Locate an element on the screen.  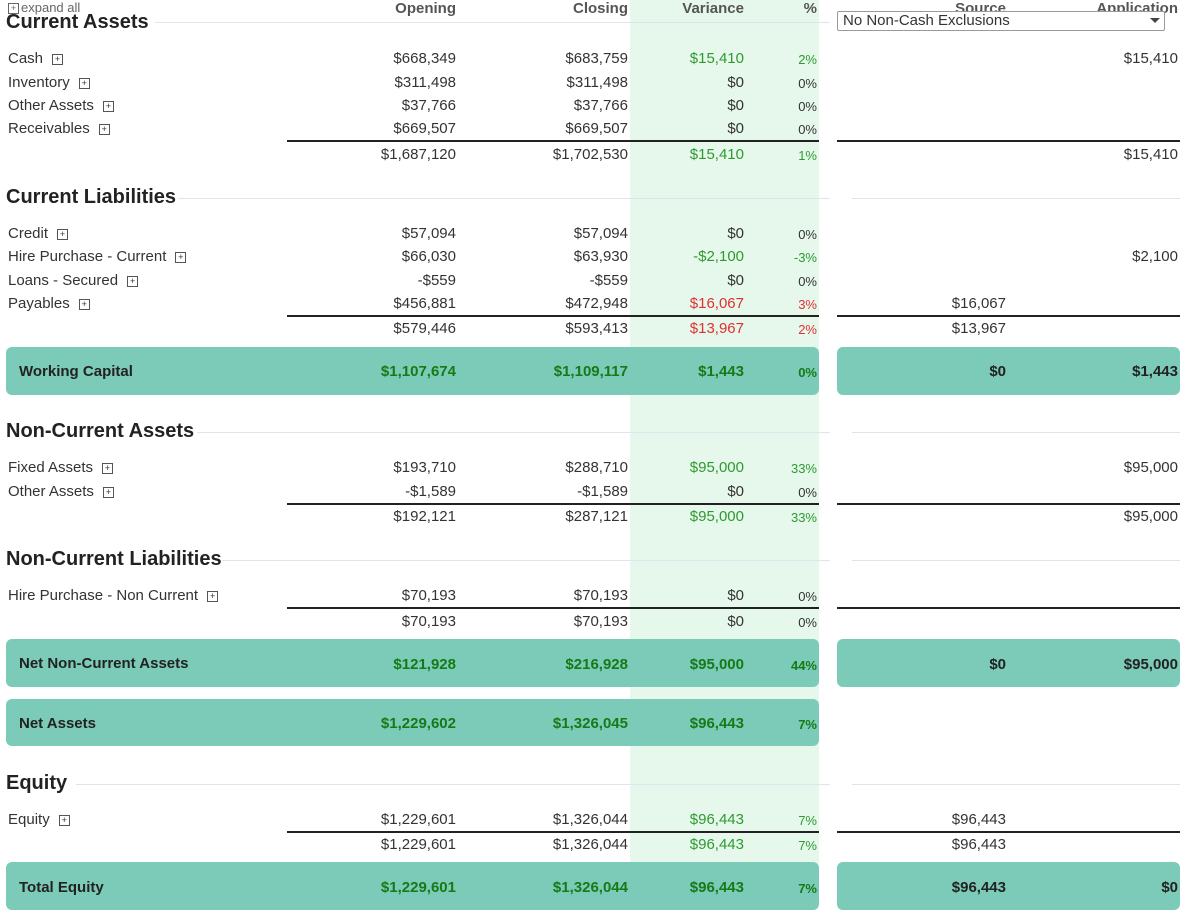
cell-closing: $70,193 is located at coordinates (600, 595).